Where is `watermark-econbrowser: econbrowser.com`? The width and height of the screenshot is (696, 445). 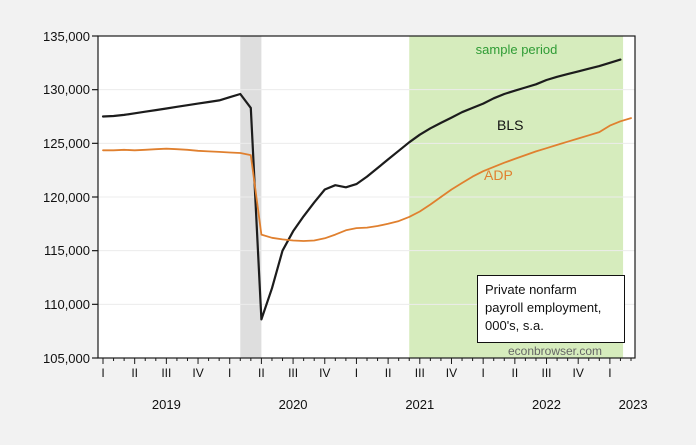
watermark-econbrowser: econbrowser.com is located at coordinates (555, 351).